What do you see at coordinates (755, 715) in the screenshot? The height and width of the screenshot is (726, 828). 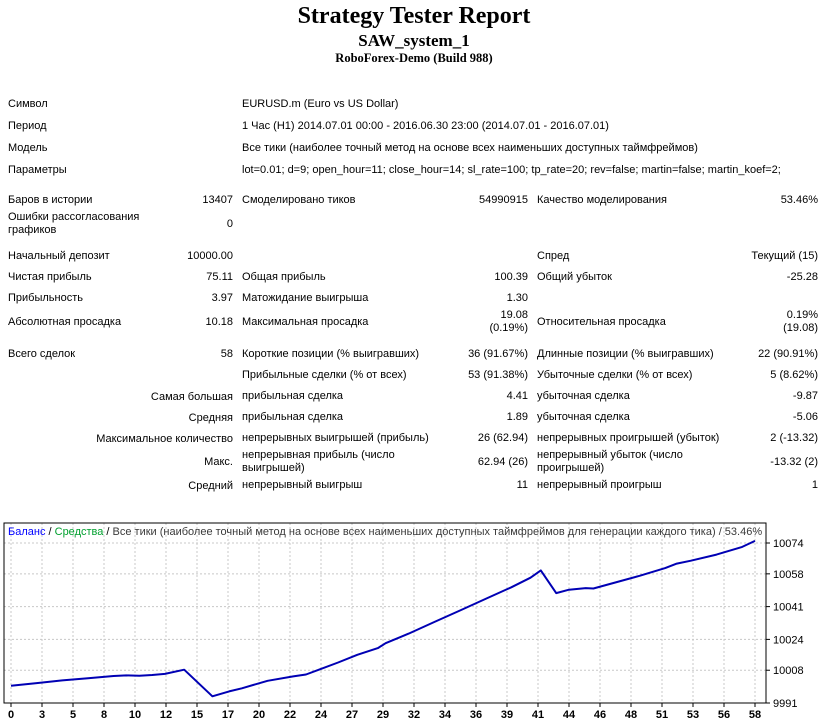 I see `x-axis-label: 58` at bounding box center [755, 715].